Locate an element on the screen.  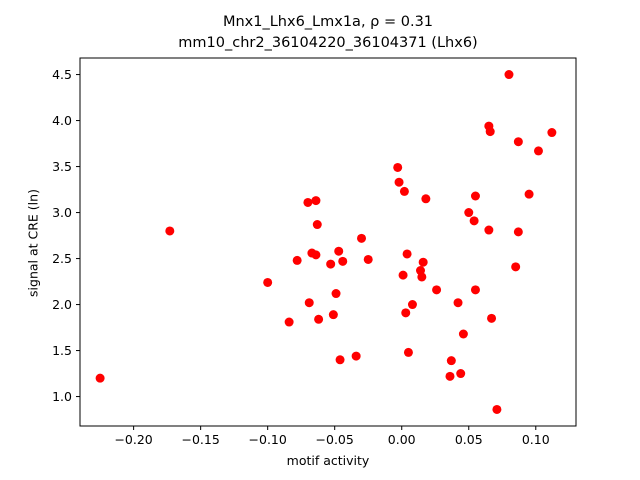
y-tick-label: 3.0 is located at coordinates (62, 212).